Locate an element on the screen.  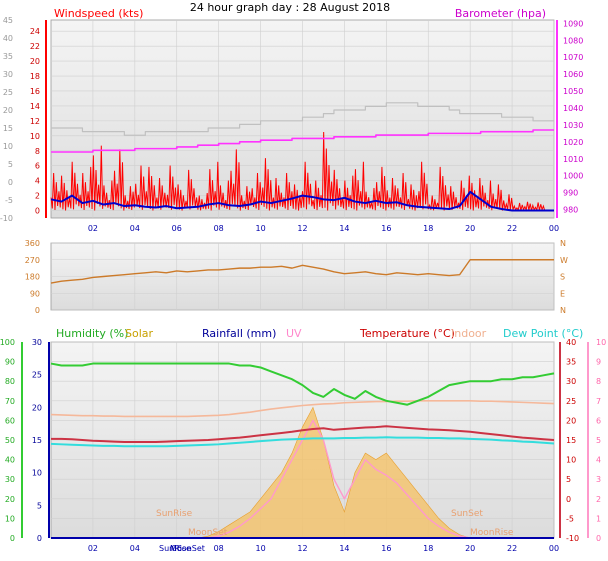
dewpoint-line is located at coordinates (302, 442).